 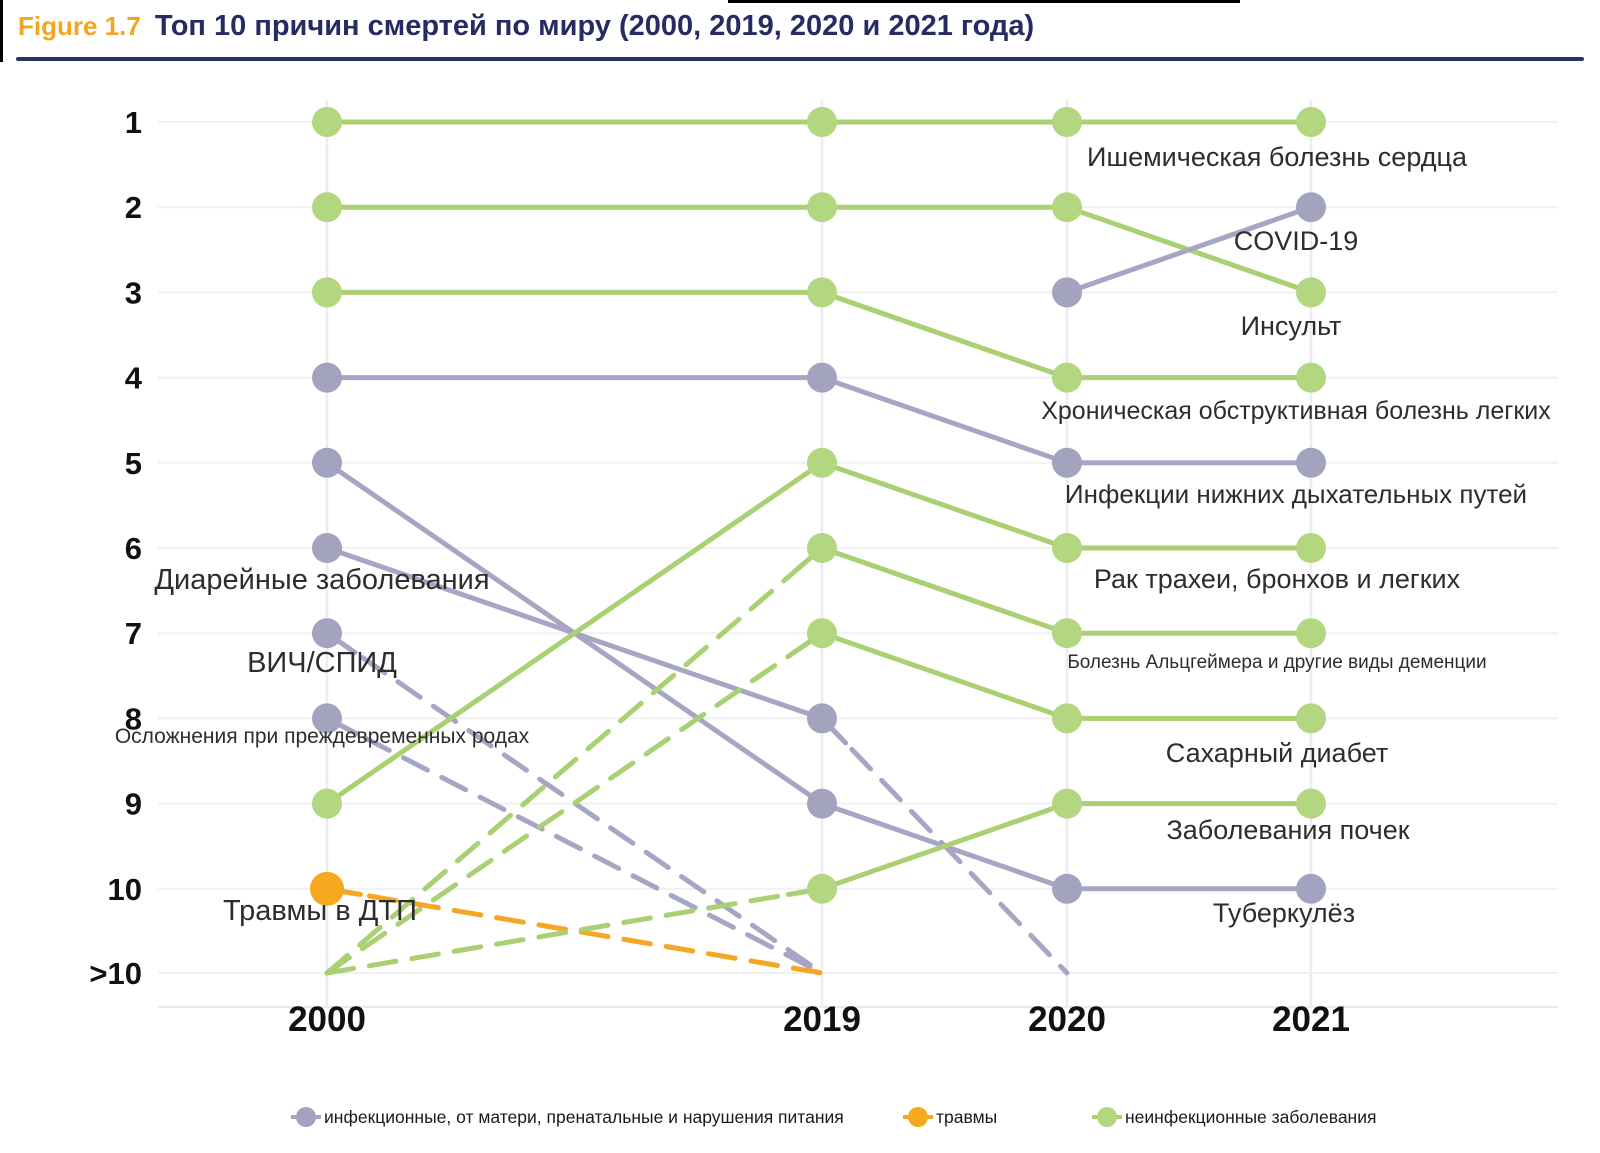 I want to click on rank-axis-label: 5, so click(x=133, y=463).